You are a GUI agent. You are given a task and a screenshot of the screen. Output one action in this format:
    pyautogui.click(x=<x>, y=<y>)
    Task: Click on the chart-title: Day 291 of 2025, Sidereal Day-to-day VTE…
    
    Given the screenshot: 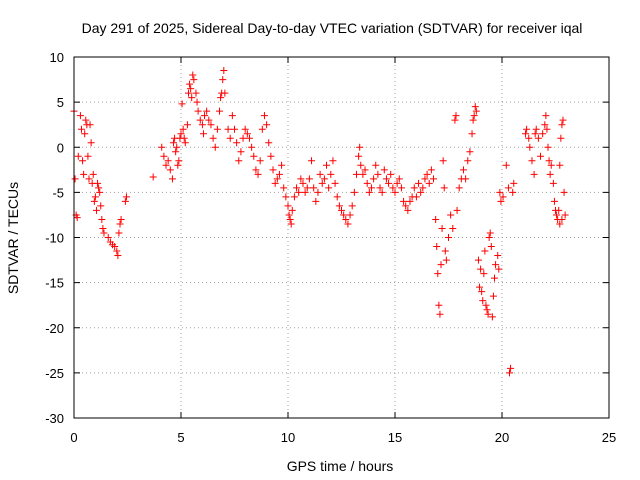 What is the action you would take?
    pyautogui.click(x=332, y=28)
    